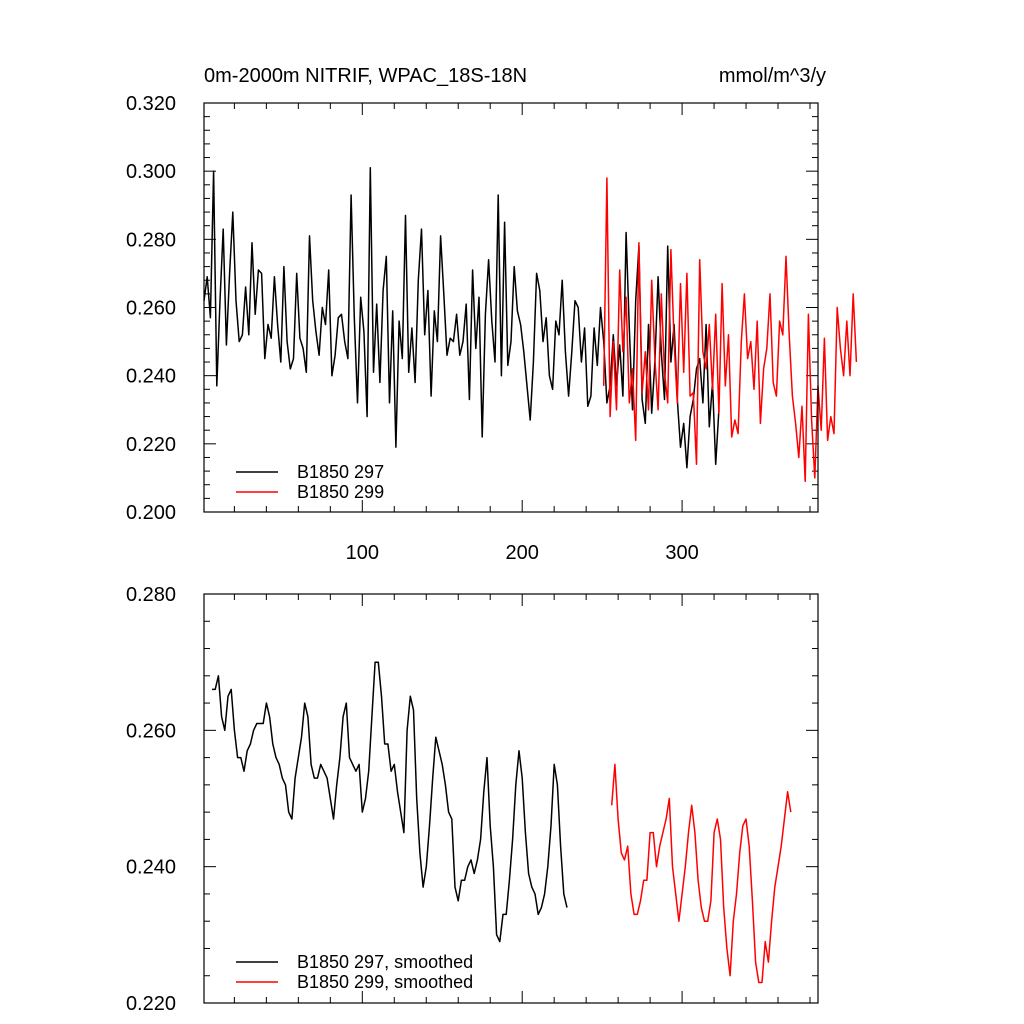 The width and height of the screenshot is (1024, 1024). What do you see at coordinates (151, 172) in the screenshot?
I see `y-tick-label: 0.300` at bounding box center [151, 172].